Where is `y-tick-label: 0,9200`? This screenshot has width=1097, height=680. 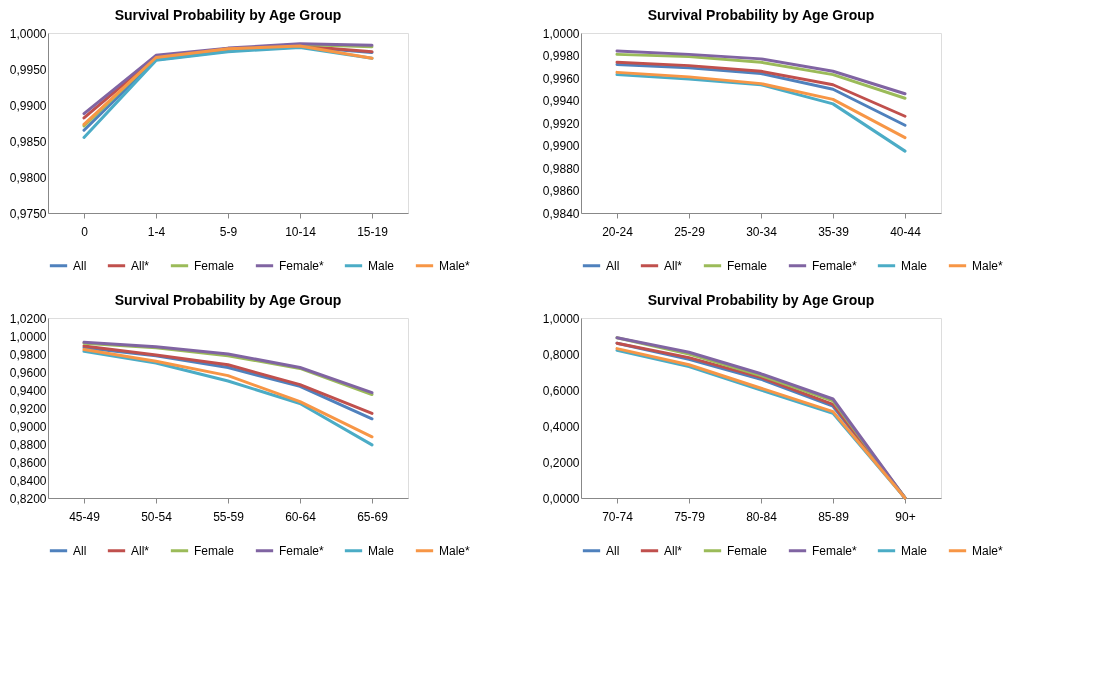
y-tick-label: 0,9200 is located at coordinates (28, 408).